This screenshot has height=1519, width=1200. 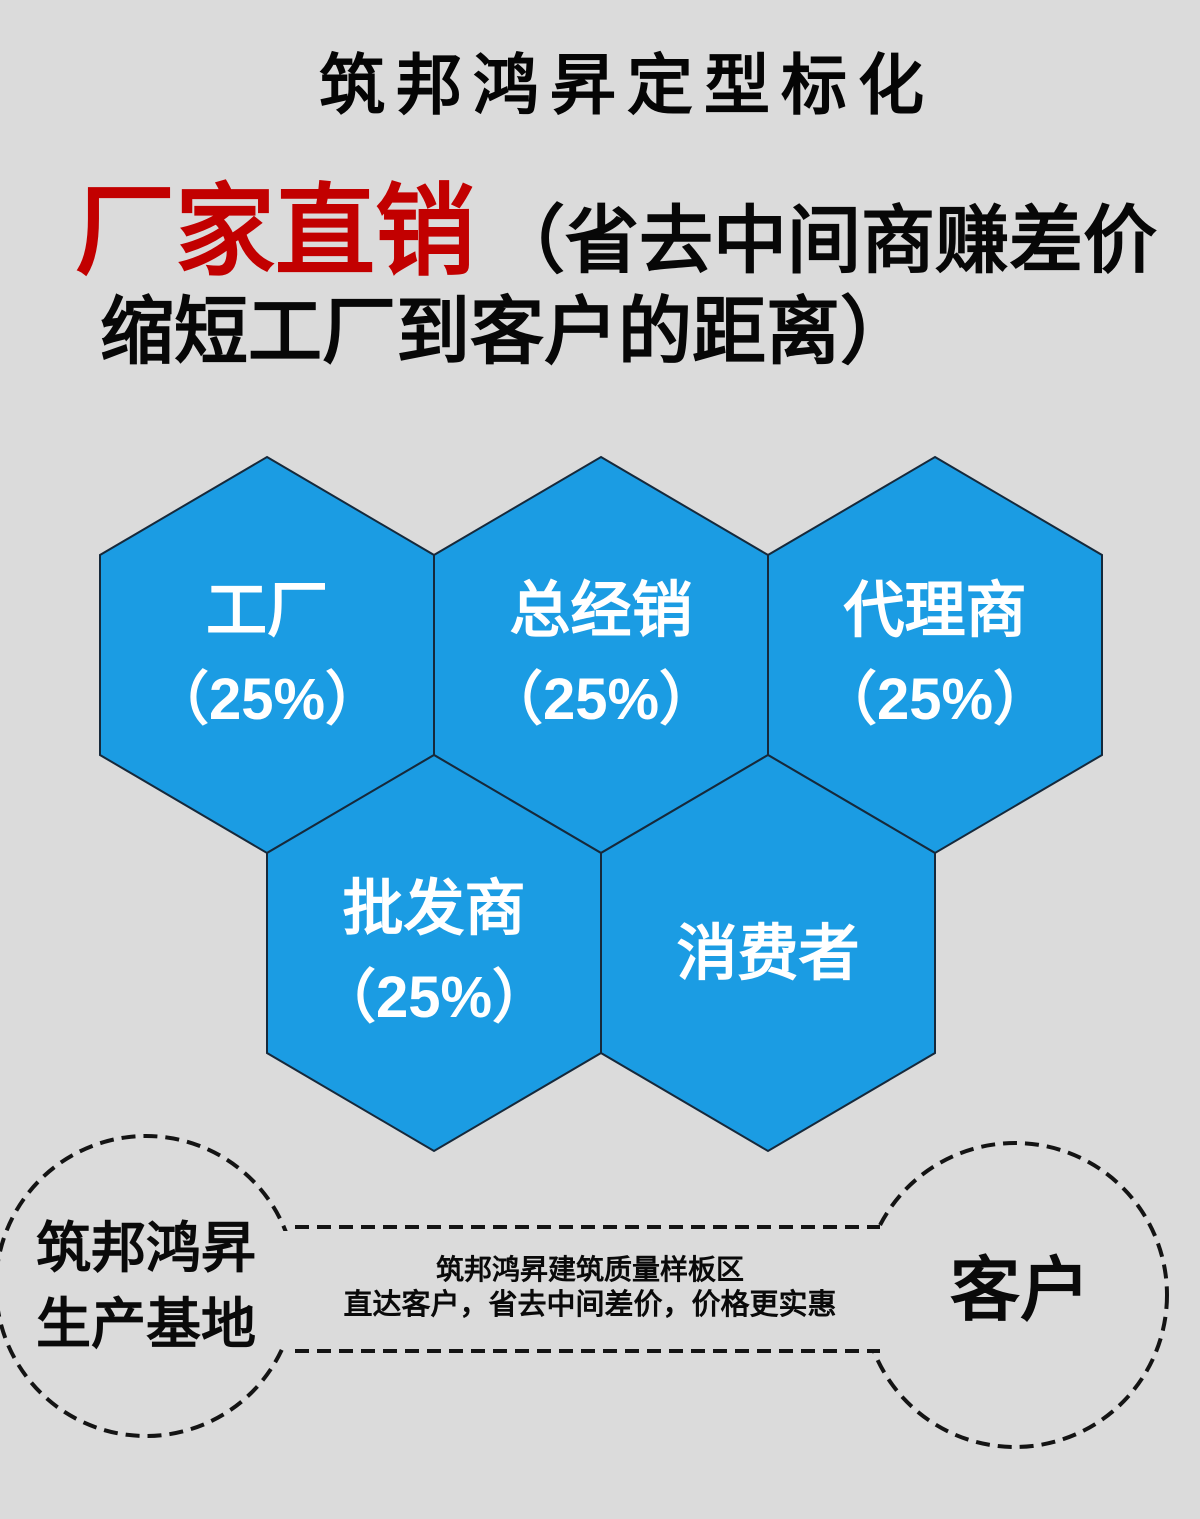 What do you see at coordinates (434, 908) in the screenshot?
I see `hexagon-label-wholesaler-name: 批发商` at bounding box center [434, 908].